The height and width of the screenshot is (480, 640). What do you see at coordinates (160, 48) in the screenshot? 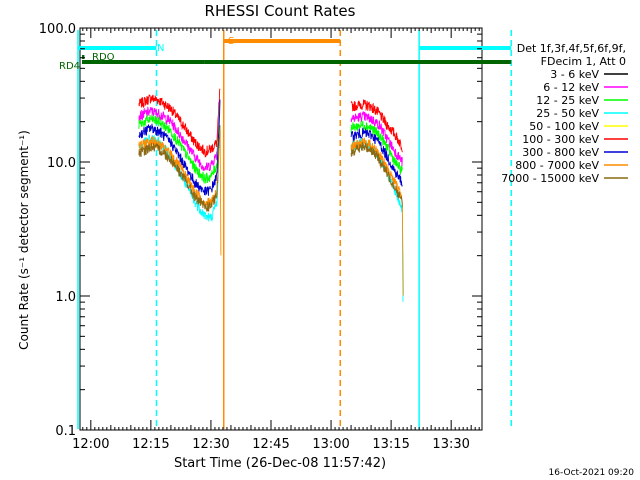
I see `marker-label-n: N` at bounding box center [160, 48].